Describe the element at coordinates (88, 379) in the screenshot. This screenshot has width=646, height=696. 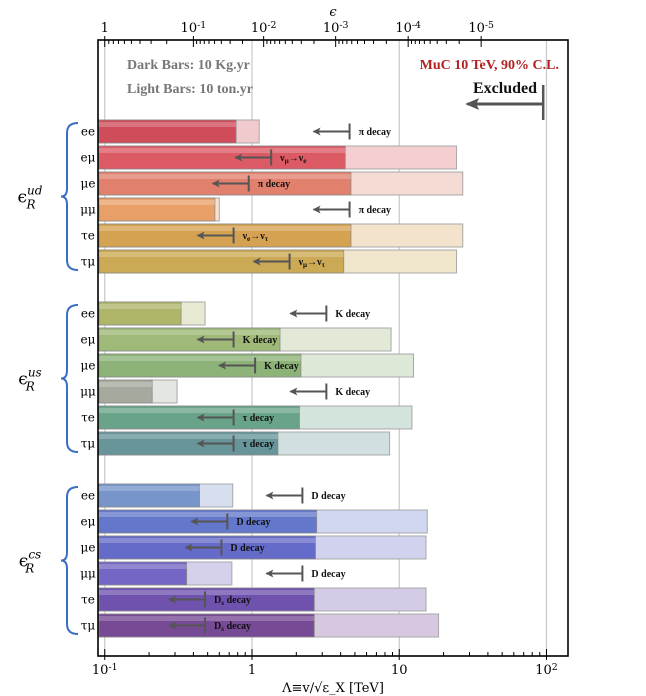
I see `row-labels: ee eμ μe μμ τe τμ ee eμ μe μμ τe τμ ee eμ μe μμ τe τμ` at that location.